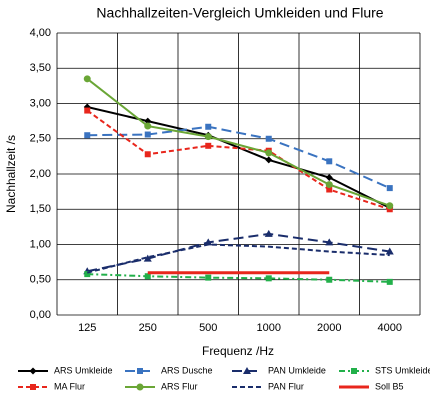 This screenshot has width=430, height=400. I want to click on y-tick-label: 3,00, so click(40, 103).